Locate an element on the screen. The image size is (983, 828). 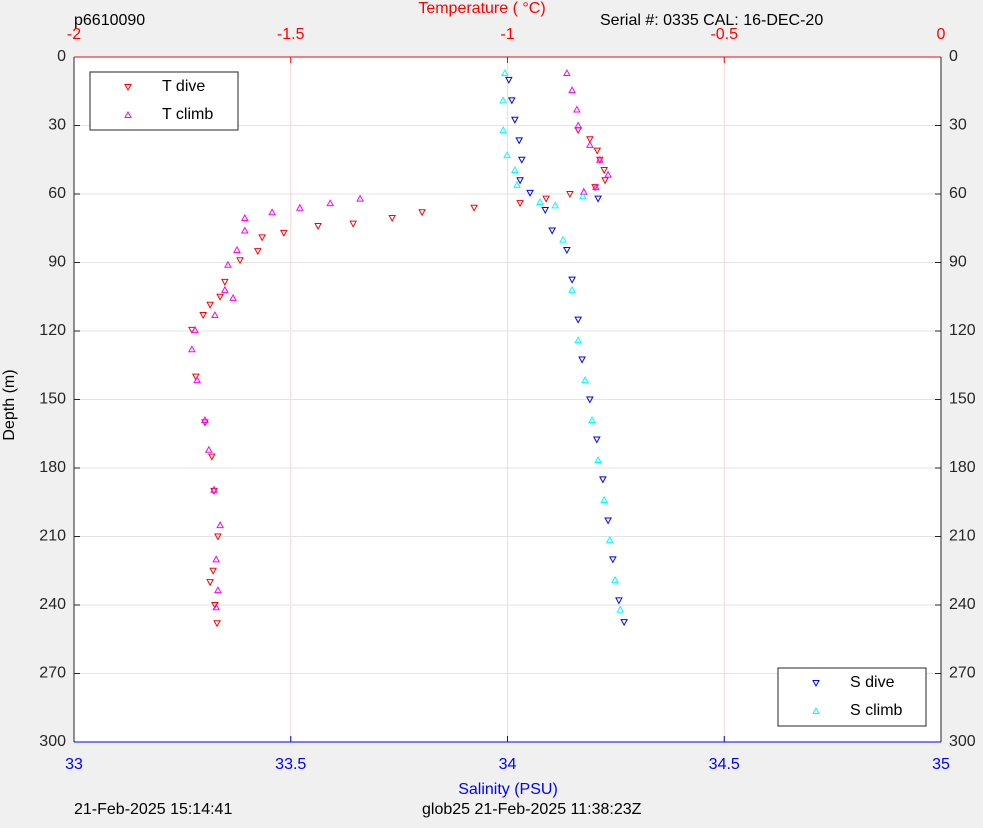
x2-tick-label: -1 is located at coordinates (507, 34).